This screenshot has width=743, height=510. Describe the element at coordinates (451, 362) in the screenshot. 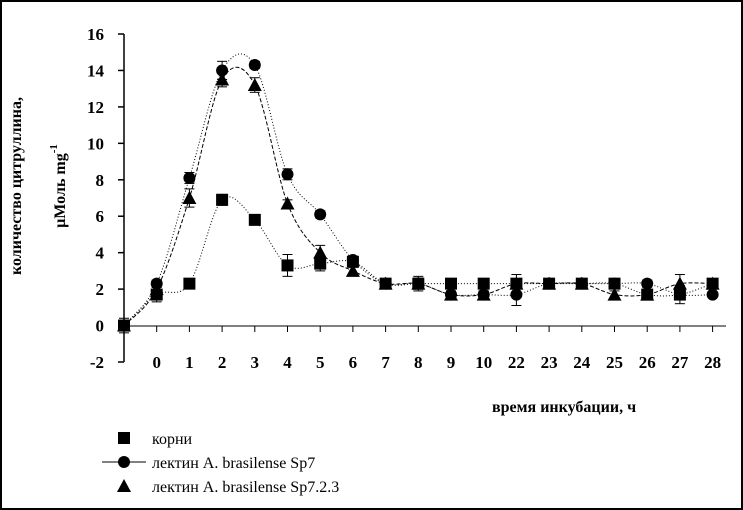

I see `x-tick-label: 9` at that location.